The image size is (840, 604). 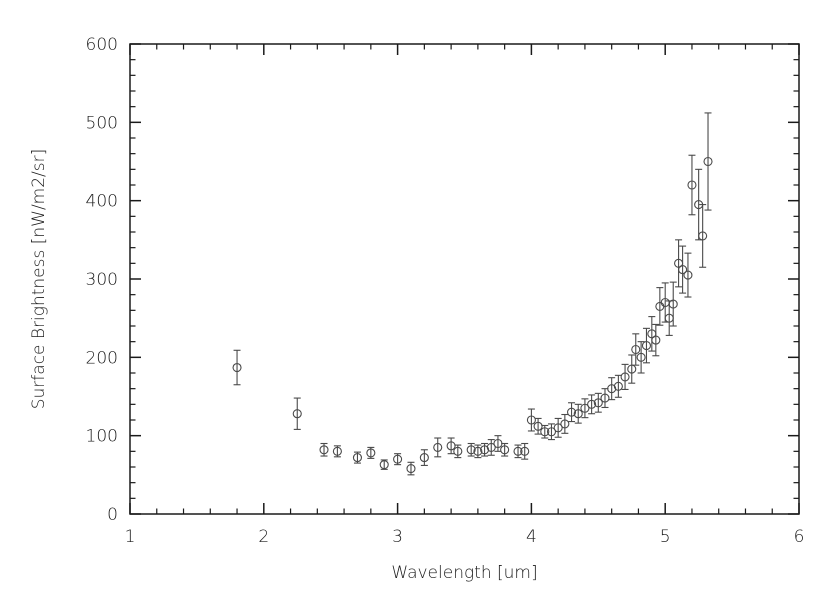 What do you see at coordinates (102, 437) in the screenshot?
I see `y-tick-label: 100` at bounding box center [102, 437].